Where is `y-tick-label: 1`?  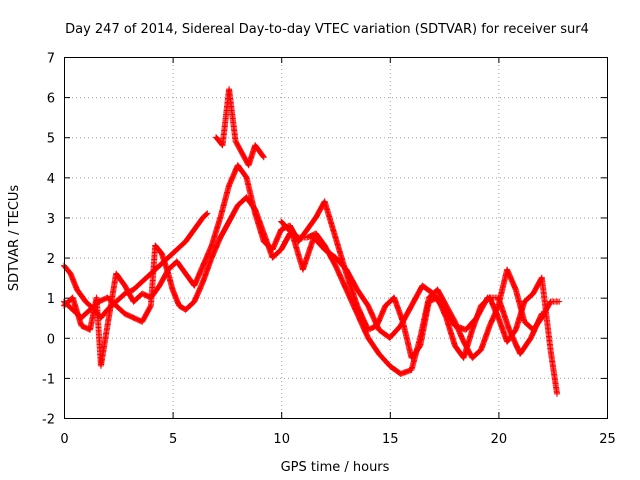 y-tick-label: 1 is located at coordinates (51, 299).